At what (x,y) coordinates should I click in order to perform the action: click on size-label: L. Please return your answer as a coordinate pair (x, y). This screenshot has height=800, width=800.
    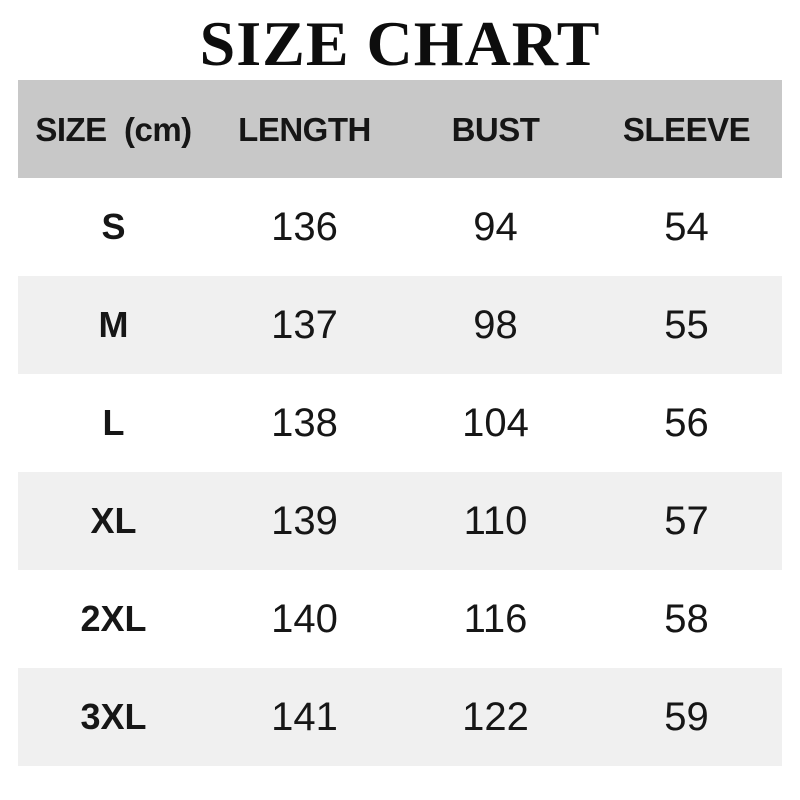
    Looking at the image, I should click on (113, 422).